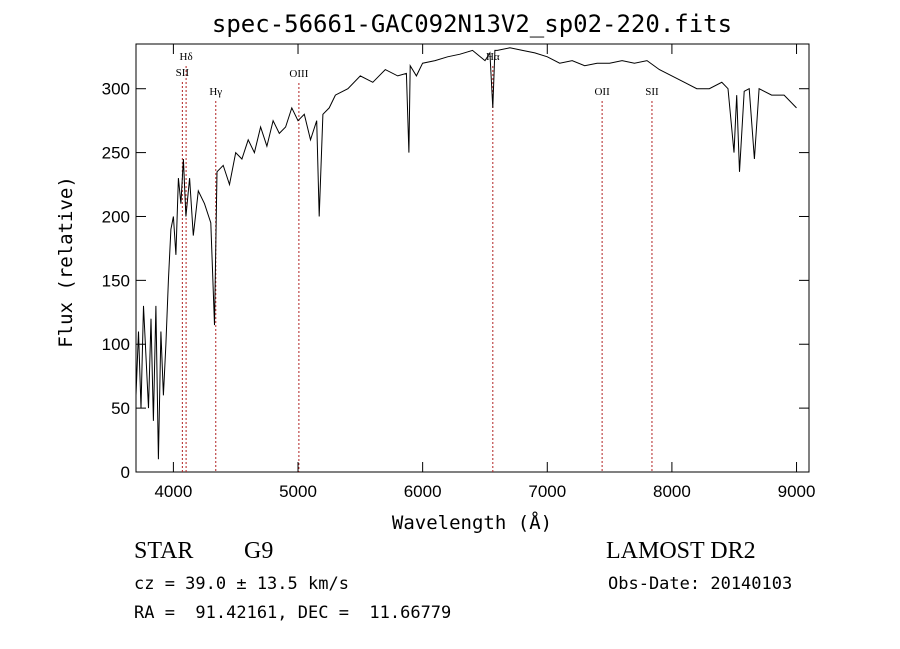  Describe the element at coordinates (797, 491) in the screenshot. I see `x-tick-label: 9000` at that location.